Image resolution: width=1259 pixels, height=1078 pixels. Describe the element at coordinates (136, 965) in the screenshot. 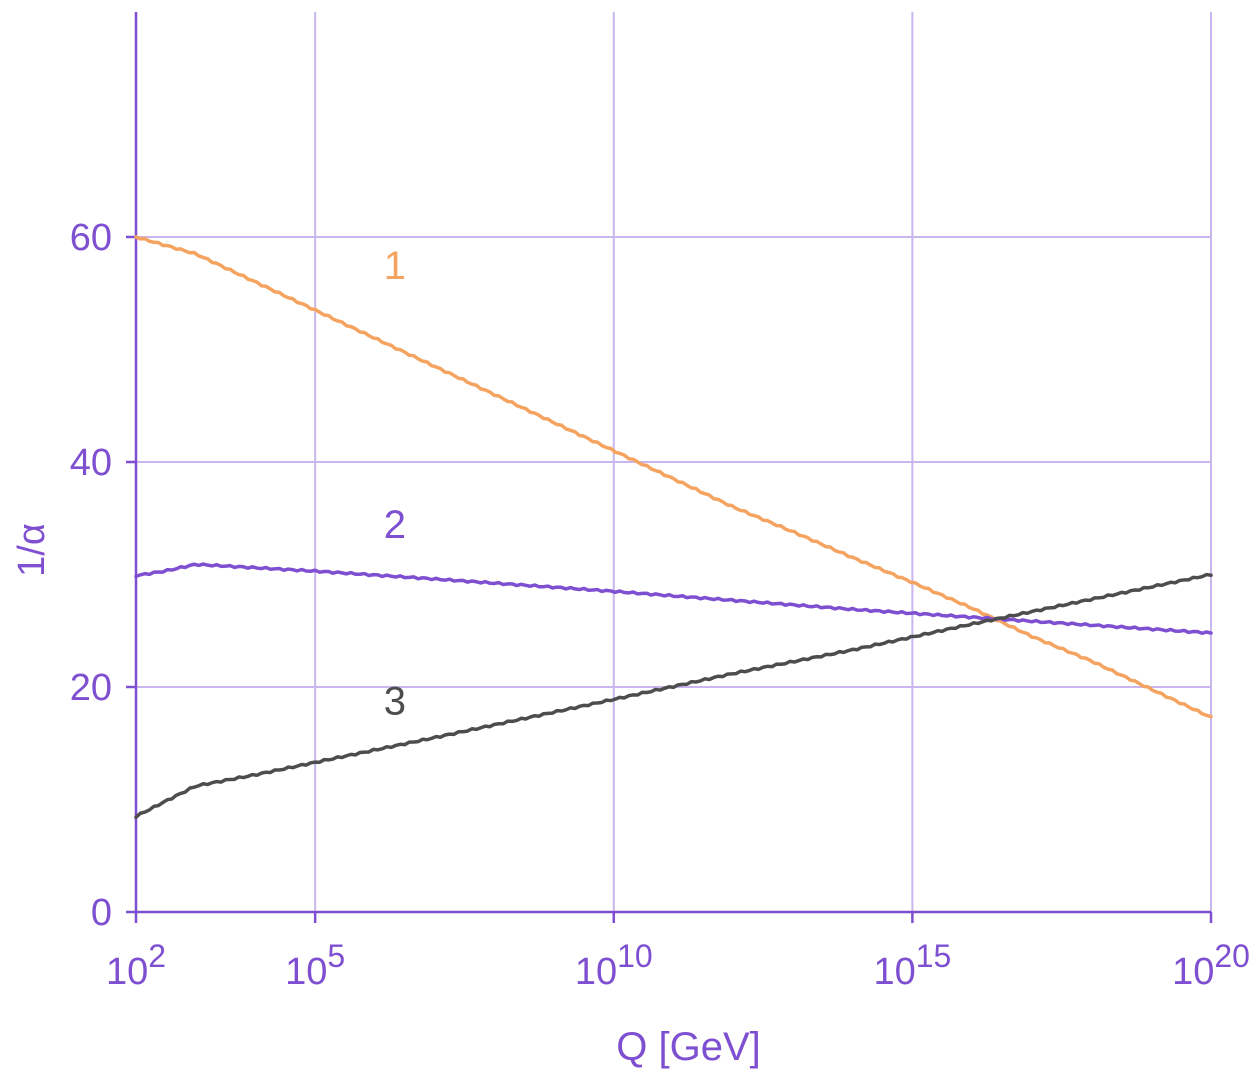

I see `x-tick-label: 10²` at that location.